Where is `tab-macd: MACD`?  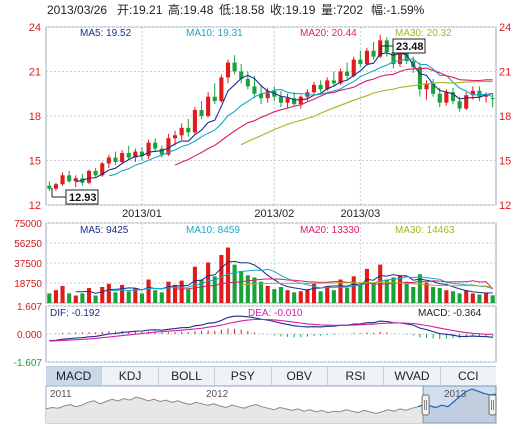 tab-macd: MACD is located at coordinates (74, 376).